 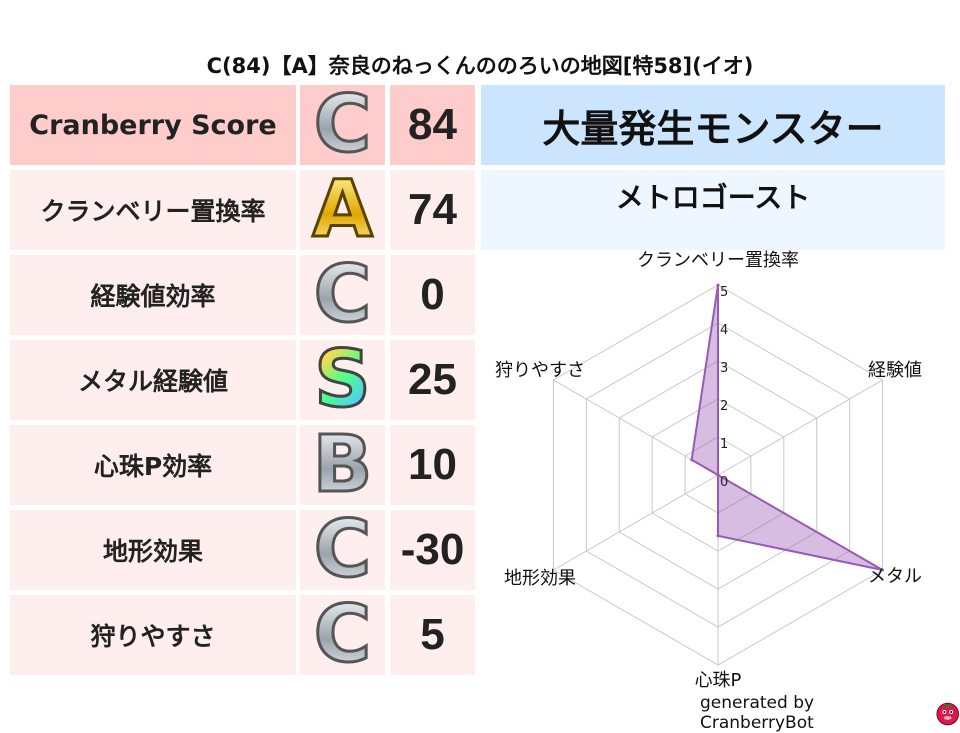 What do you see at coordinates (153, 465) in the screenshot?
I see `row-label: 心珠P効率` at bounding box center [153, 465].